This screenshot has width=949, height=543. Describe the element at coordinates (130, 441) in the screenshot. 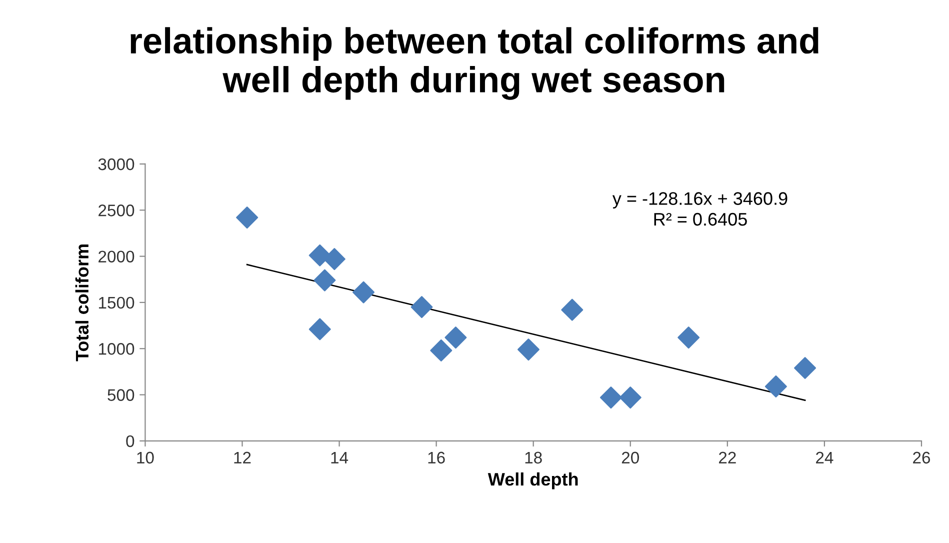

I see `y-tick-label: 0` at that location.